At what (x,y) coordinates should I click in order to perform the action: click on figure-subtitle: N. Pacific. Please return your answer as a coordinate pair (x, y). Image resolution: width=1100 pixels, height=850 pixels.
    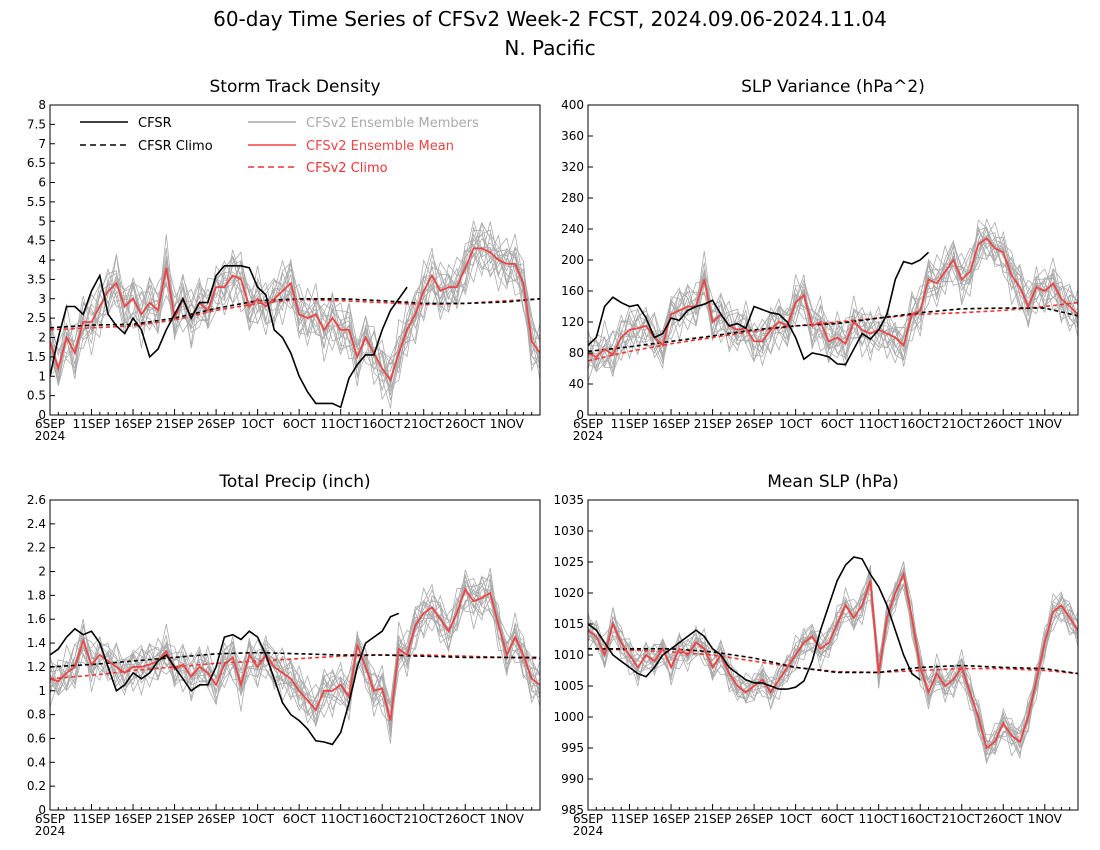
    Looking at the image, I should click on (549, 48).